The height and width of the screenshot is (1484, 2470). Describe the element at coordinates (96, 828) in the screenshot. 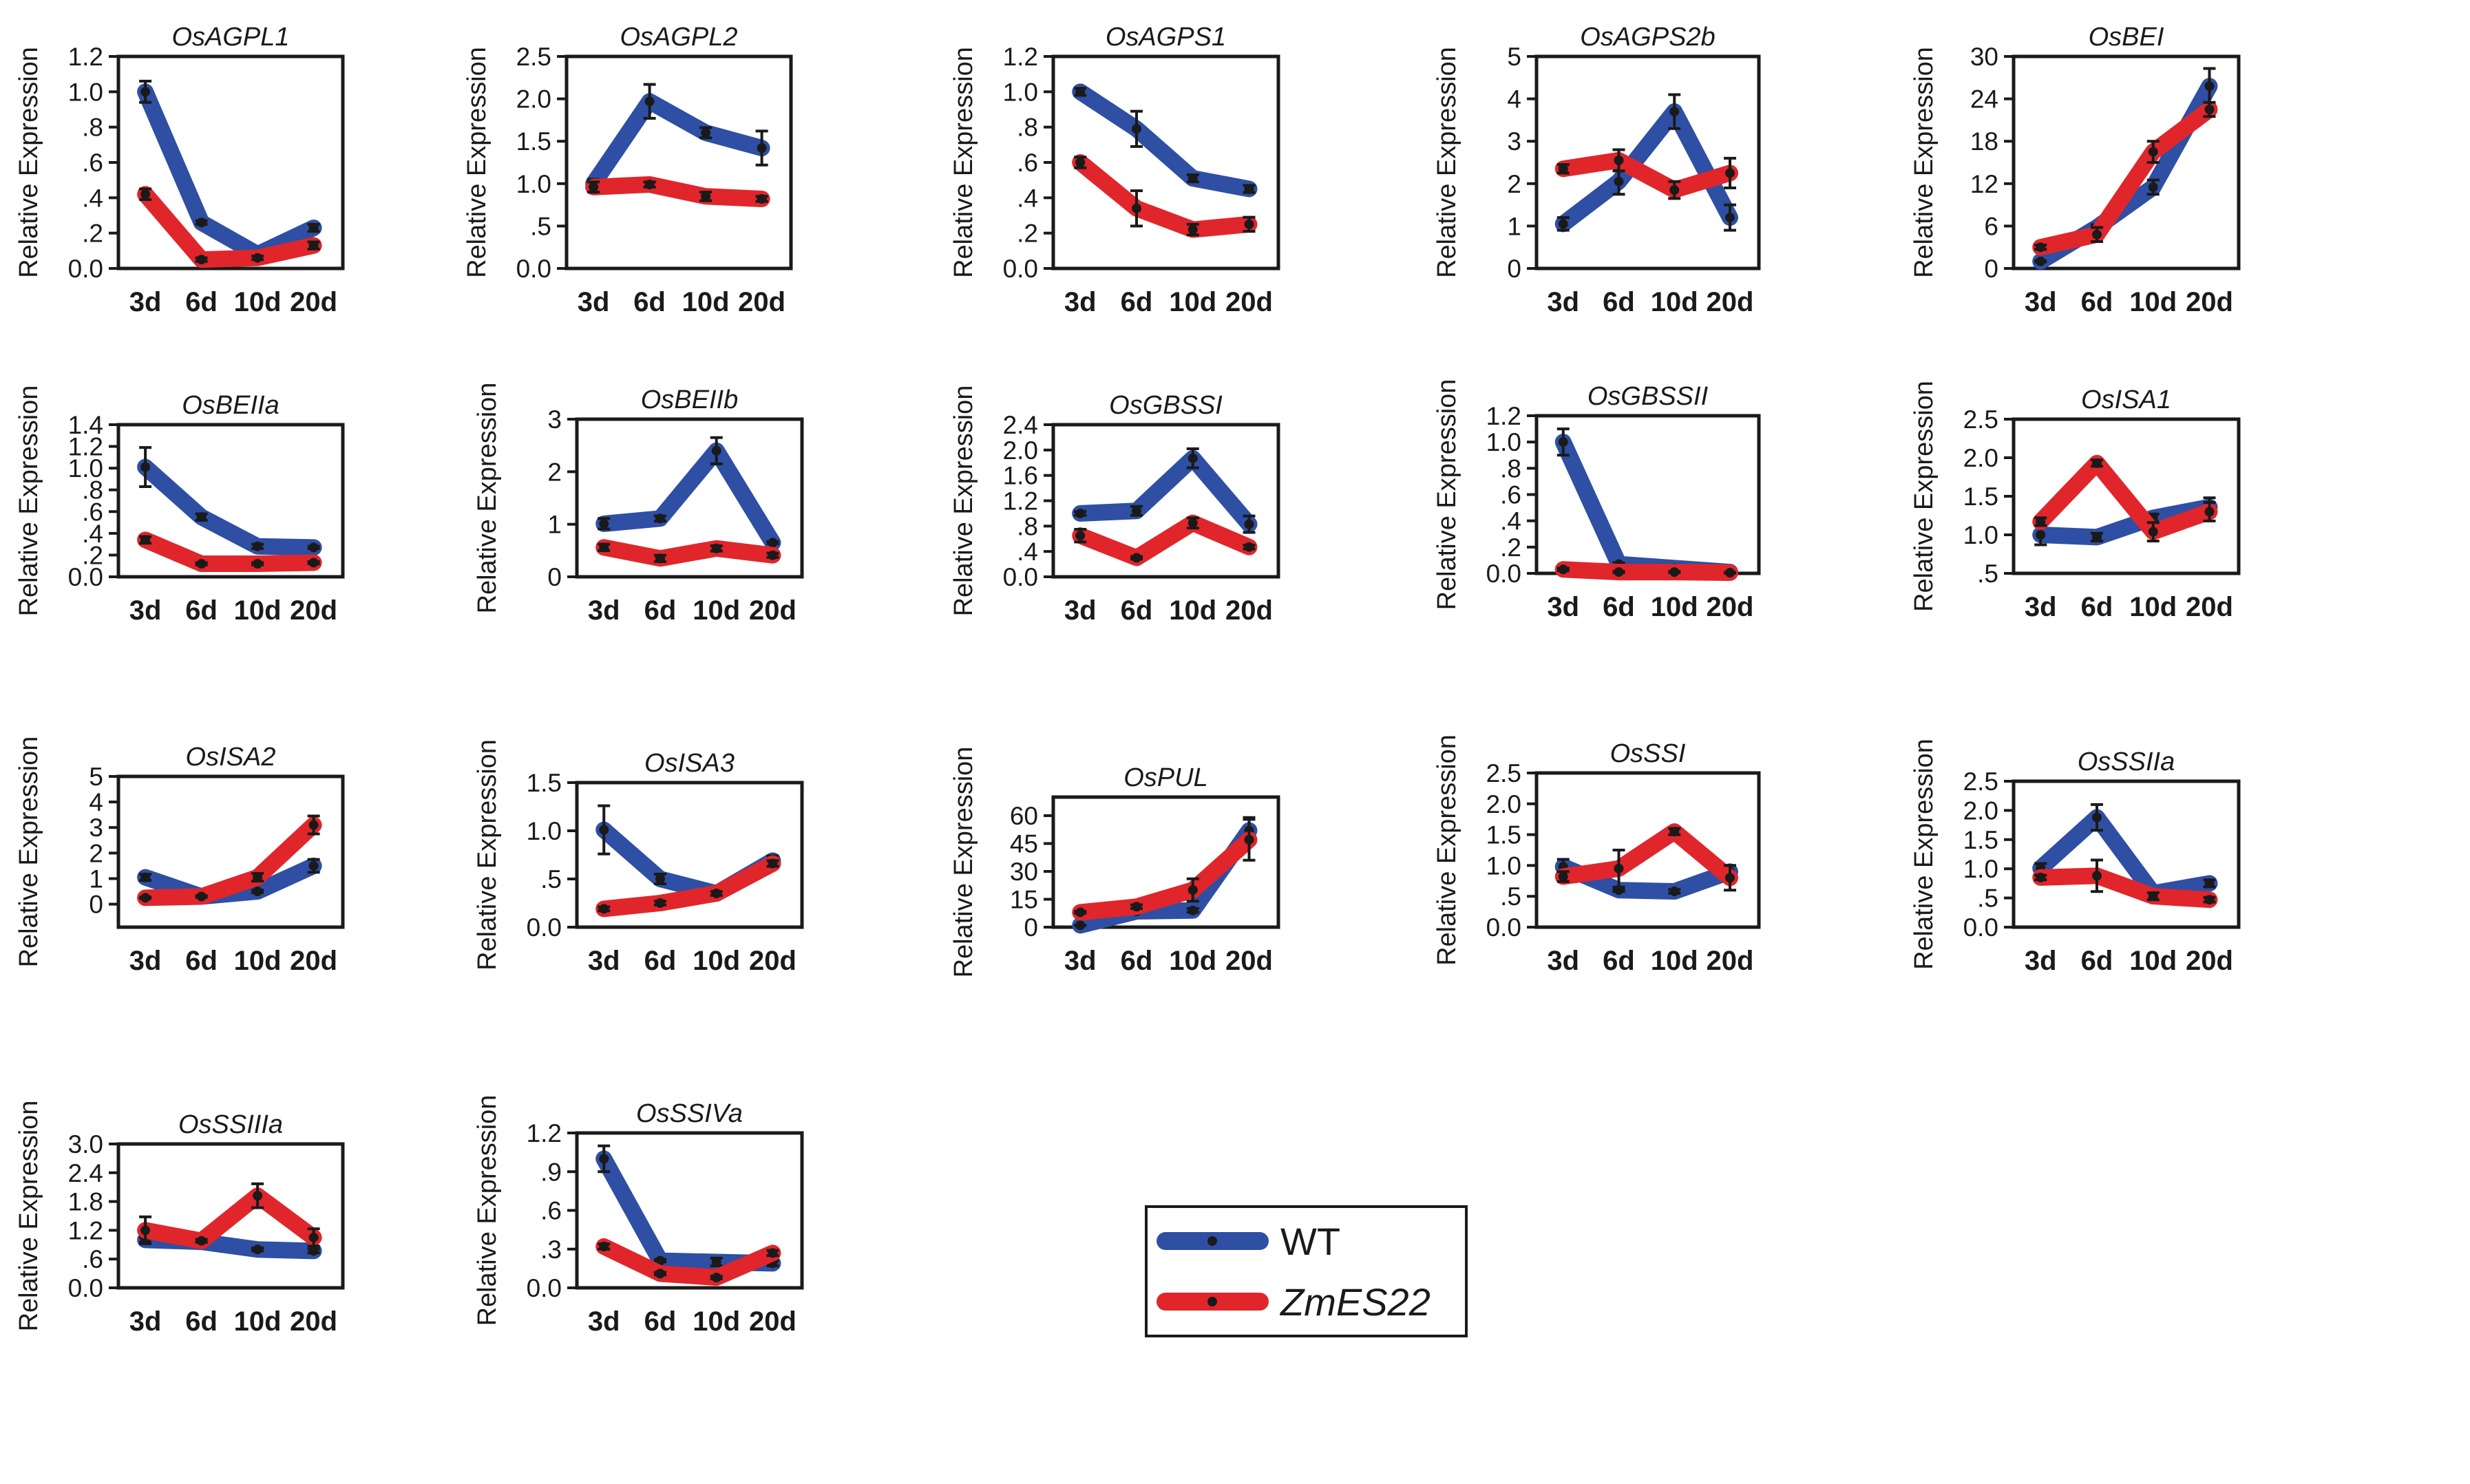

I see `y-tick-label: 3` at that location.